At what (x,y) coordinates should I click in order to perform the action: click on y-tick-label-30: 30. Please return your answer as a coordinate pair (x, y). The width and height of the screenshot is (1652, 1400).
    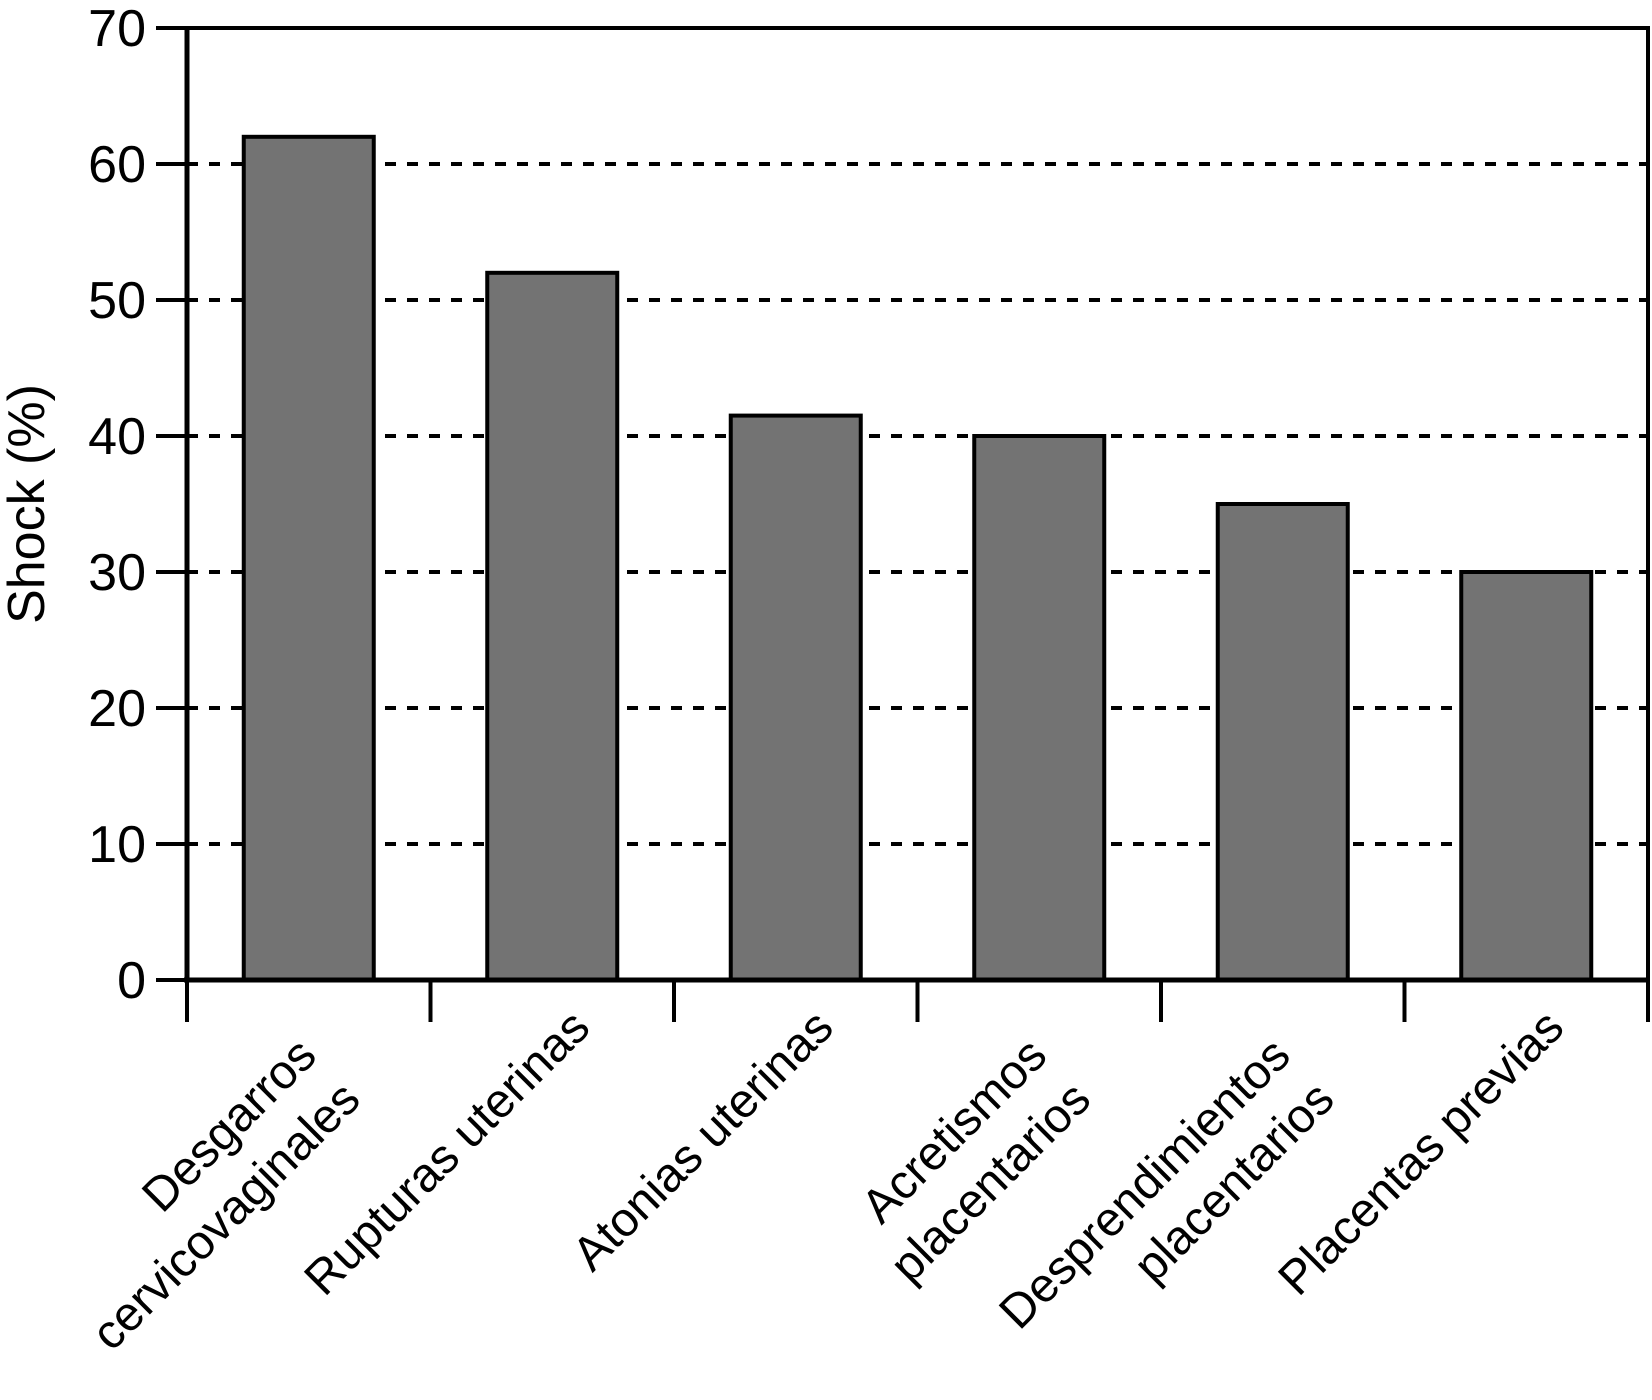
    Looking at the image, I should click on (117, 573).